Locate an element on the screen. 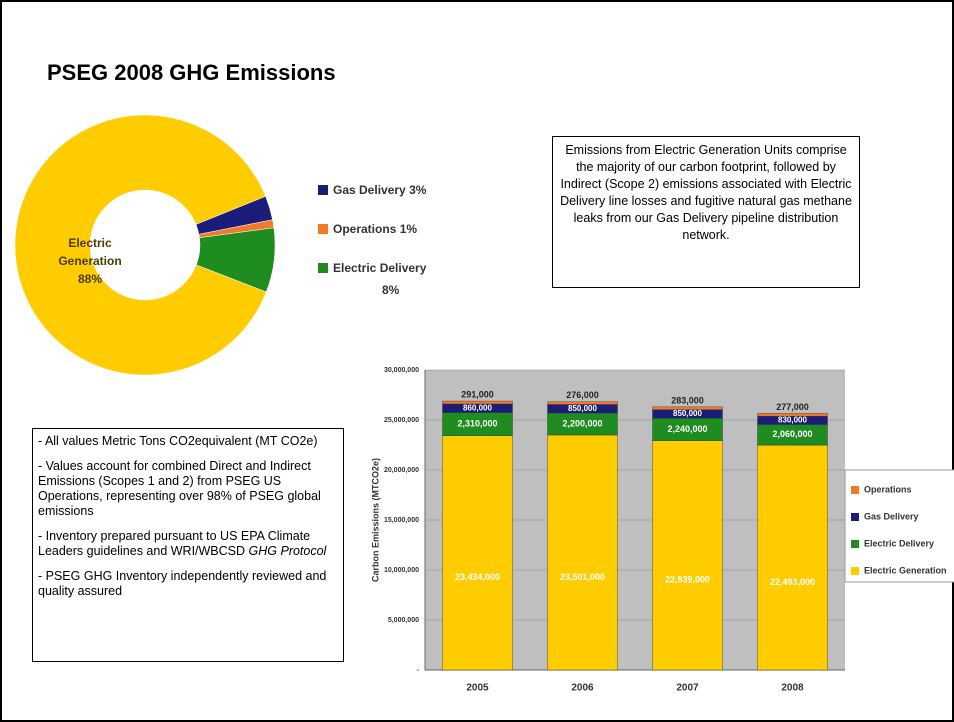 This screenshot has width=954, height=722. data-label: 291,000 is located at coordinates (477, 394).